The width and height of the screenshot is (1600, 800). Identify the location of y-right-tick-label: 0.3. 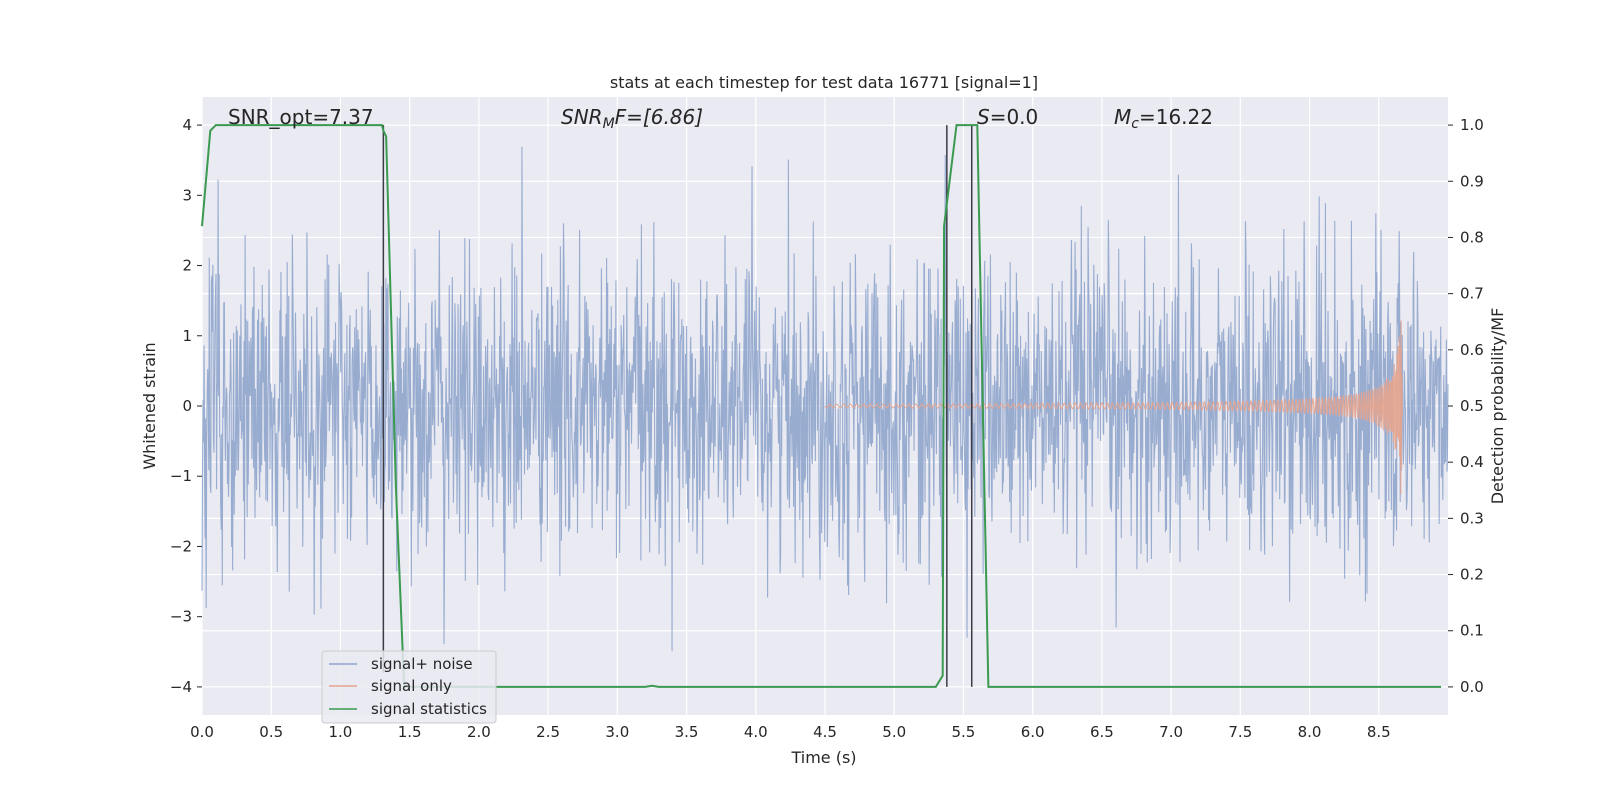
(1472, 518).